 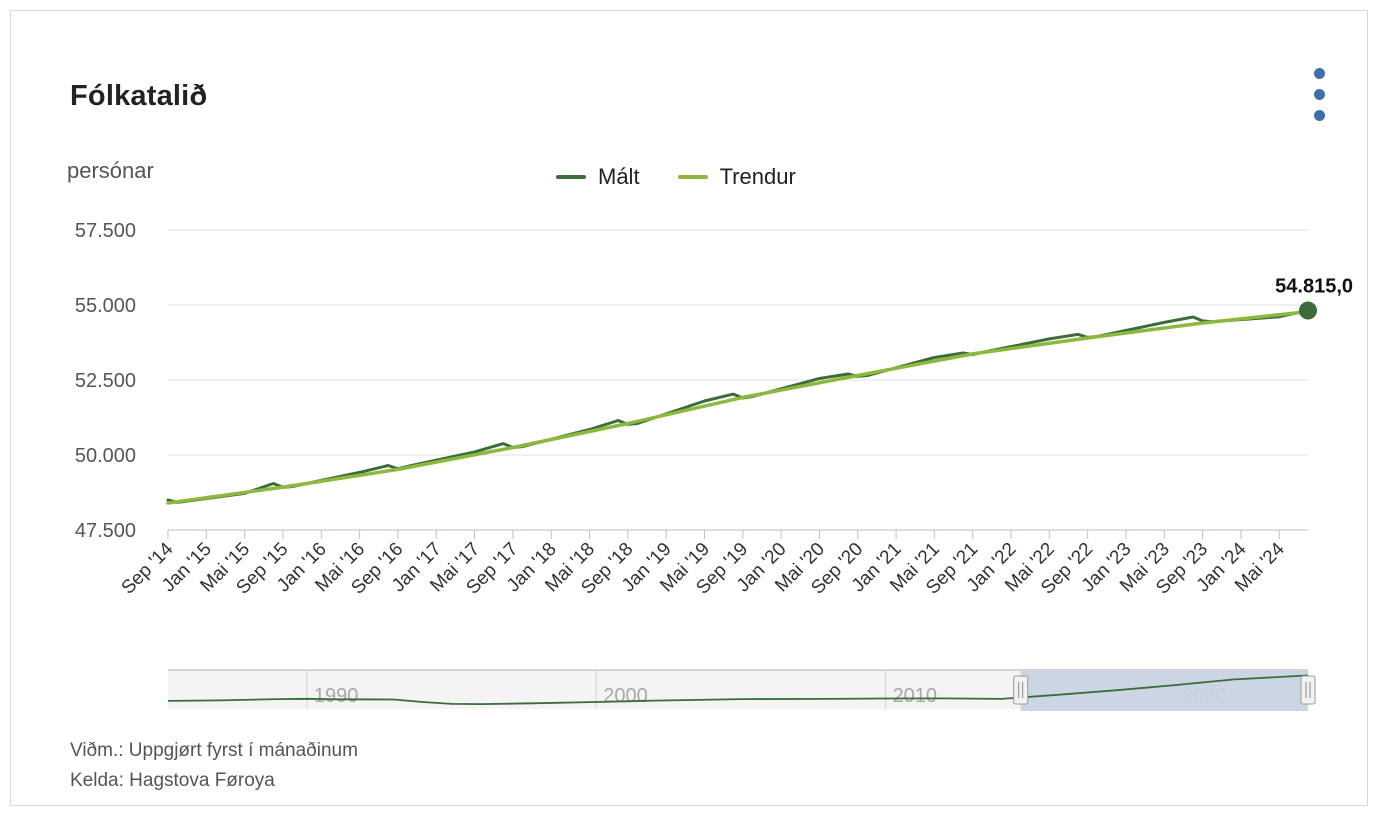 What do you see at coordinates (172, 780) in the screenshot?
I see `chart-source: Kelda: Hagstova Føroya` at bounding box center [172, 780].